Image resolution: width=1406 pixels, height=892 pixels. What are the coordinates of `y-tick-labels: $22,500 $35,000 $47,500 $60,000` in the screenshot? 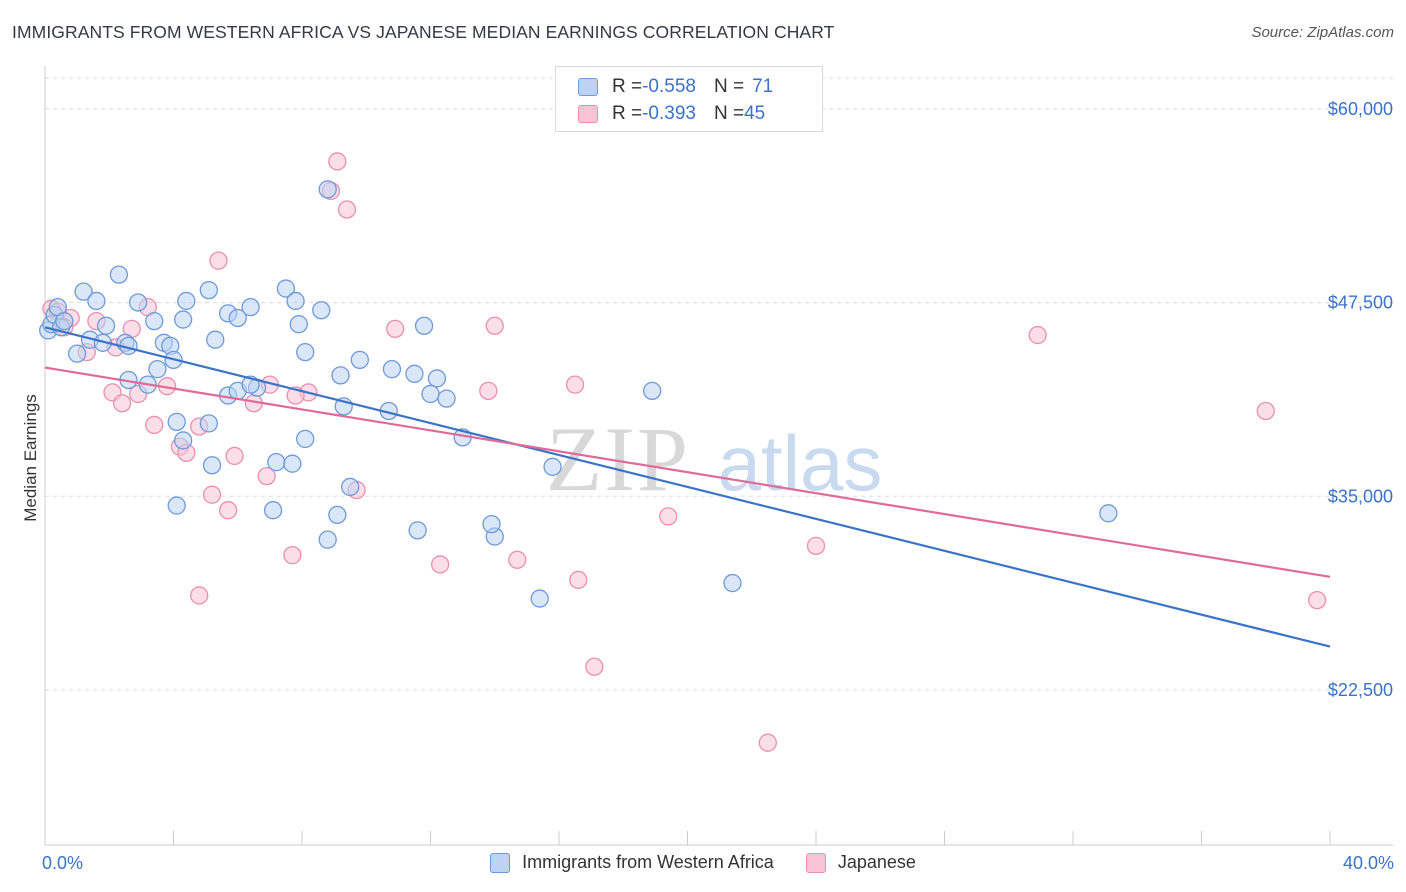 It's located at (1360, 399).